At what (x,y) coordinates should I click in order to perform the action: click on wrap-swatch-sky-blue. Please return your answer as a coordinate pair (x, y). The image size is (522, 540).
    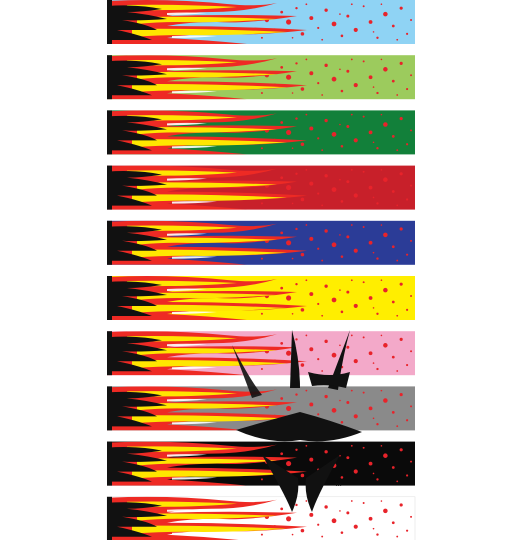
    Looking at the image, I should click on (261, 22).